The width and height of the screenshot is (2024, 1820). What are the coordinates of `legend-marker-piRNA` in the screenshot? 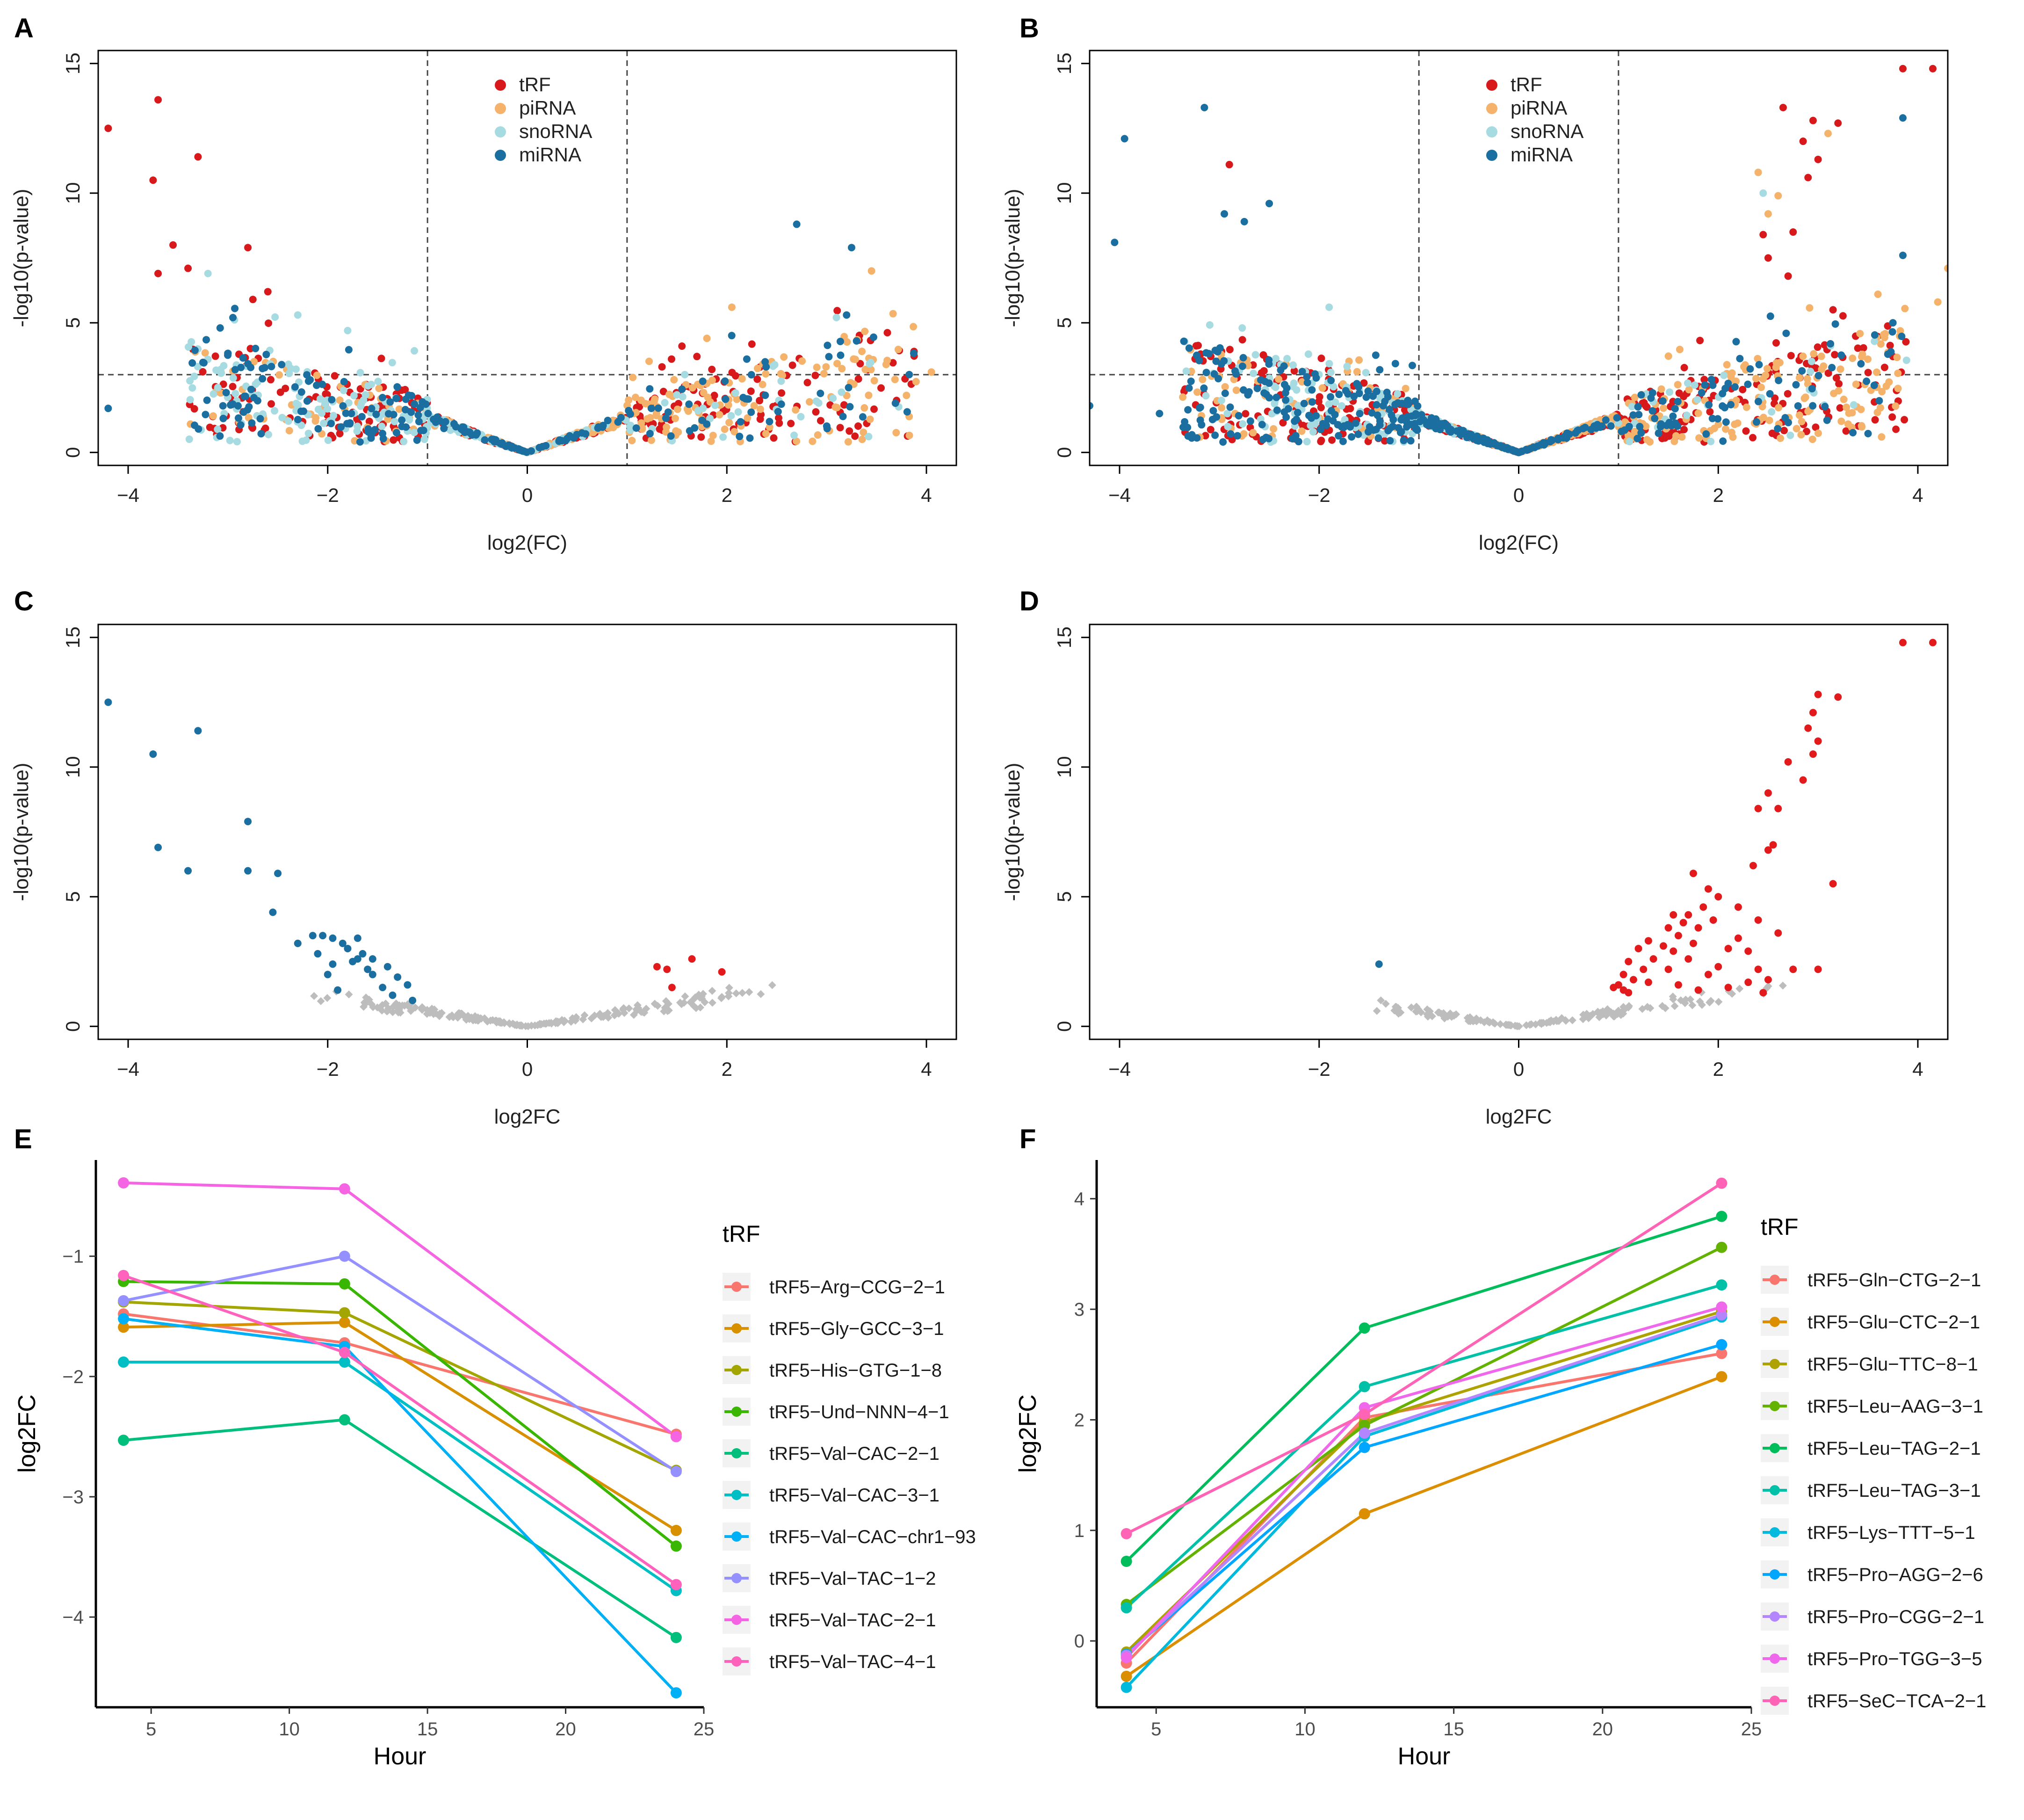 It's located at (501, 108).